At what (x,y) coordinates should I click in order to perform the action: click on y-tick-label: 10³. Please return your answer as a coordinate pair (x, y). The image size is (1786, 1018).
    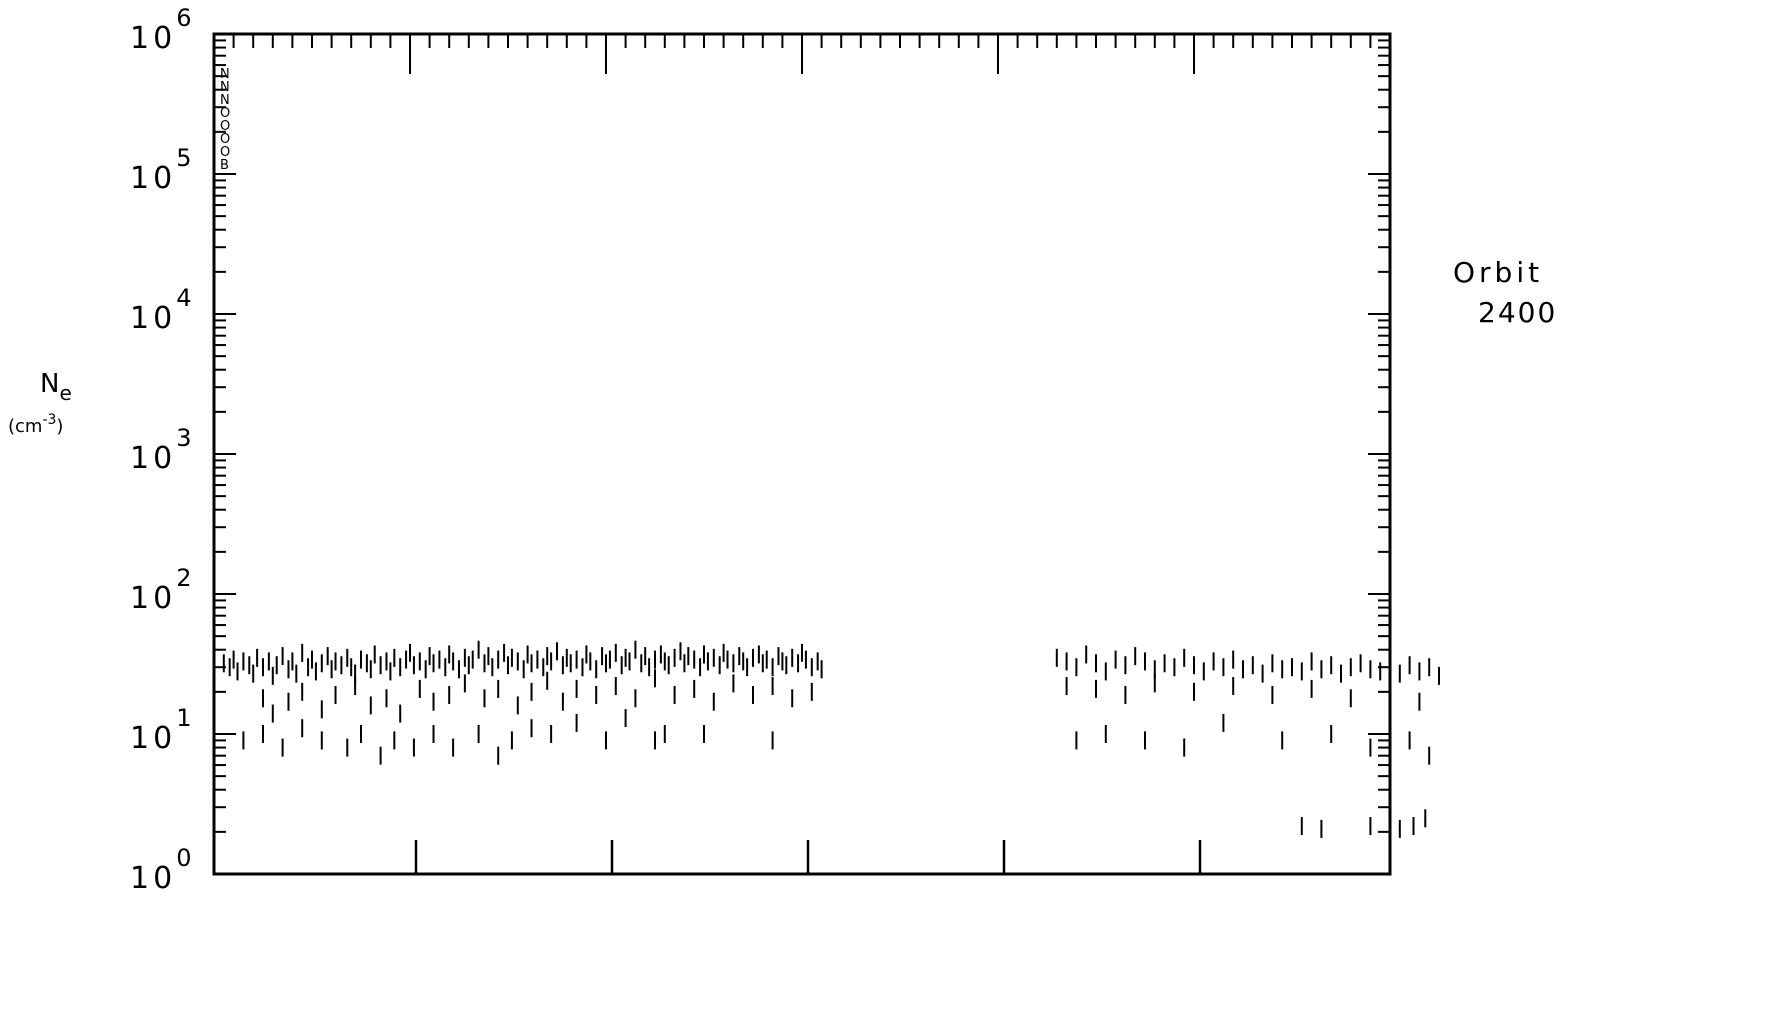
    Looking at the image, I should click on (160, 450).